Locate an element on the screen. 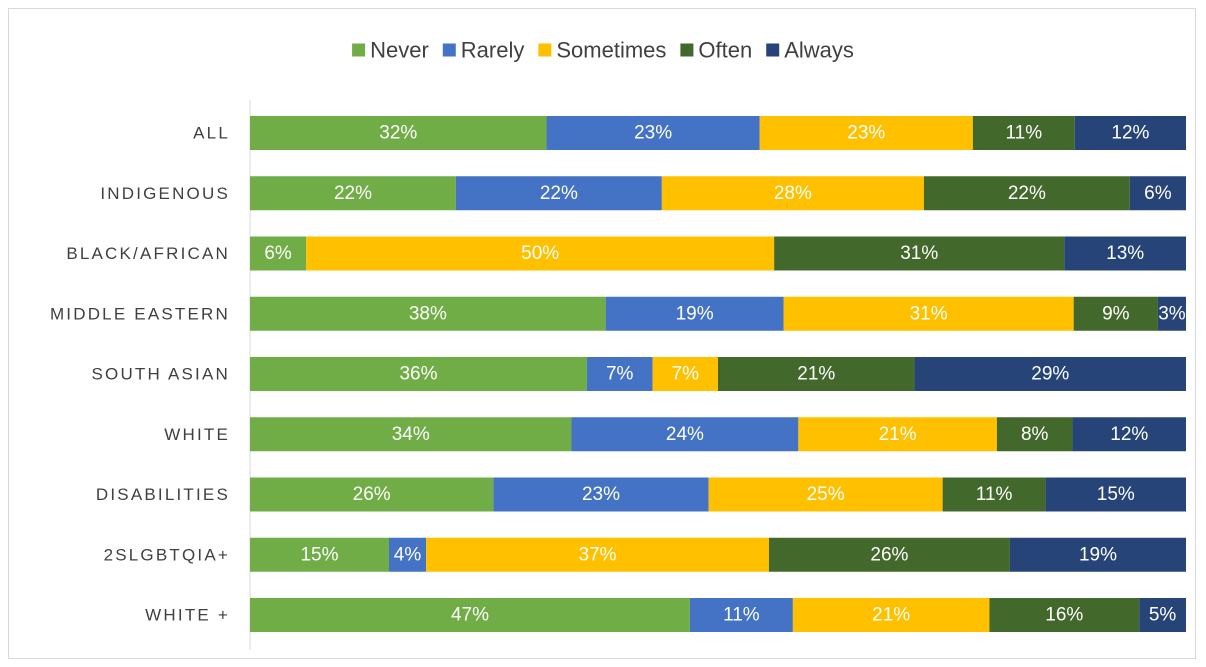 The image size is (1206, 667). legend-item-rarely: Rarely is located at coordinates (483, 50).